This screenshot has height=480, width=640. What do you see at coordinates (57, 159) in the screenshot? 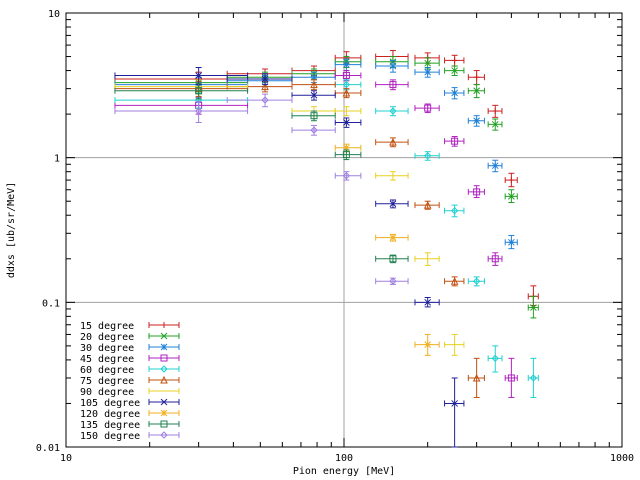
I see `y-tick-label: 1` at bounding box center [57, 159].